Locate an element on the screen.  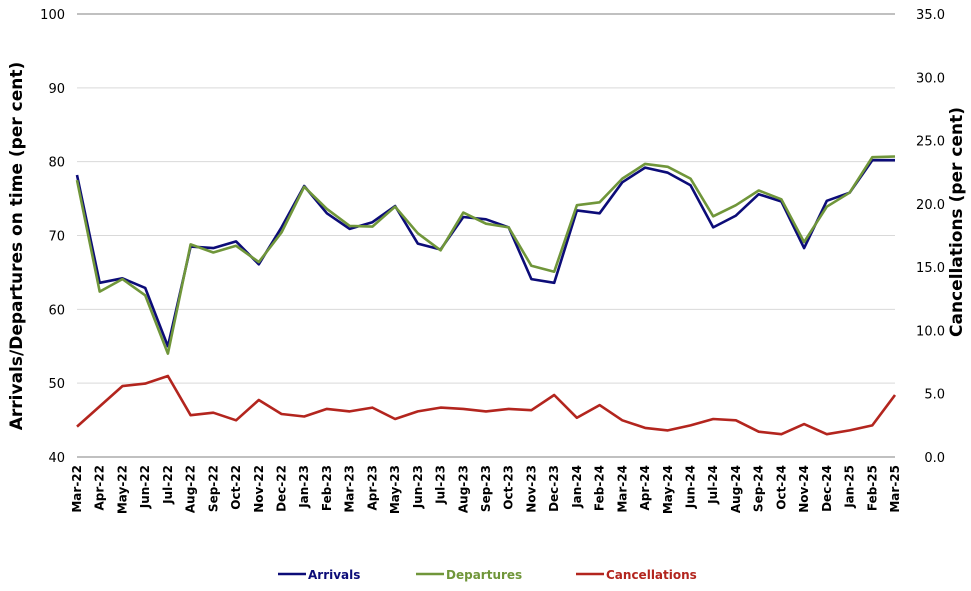
x-tick-label: Dec-23 is located at coordinates (554, 488).